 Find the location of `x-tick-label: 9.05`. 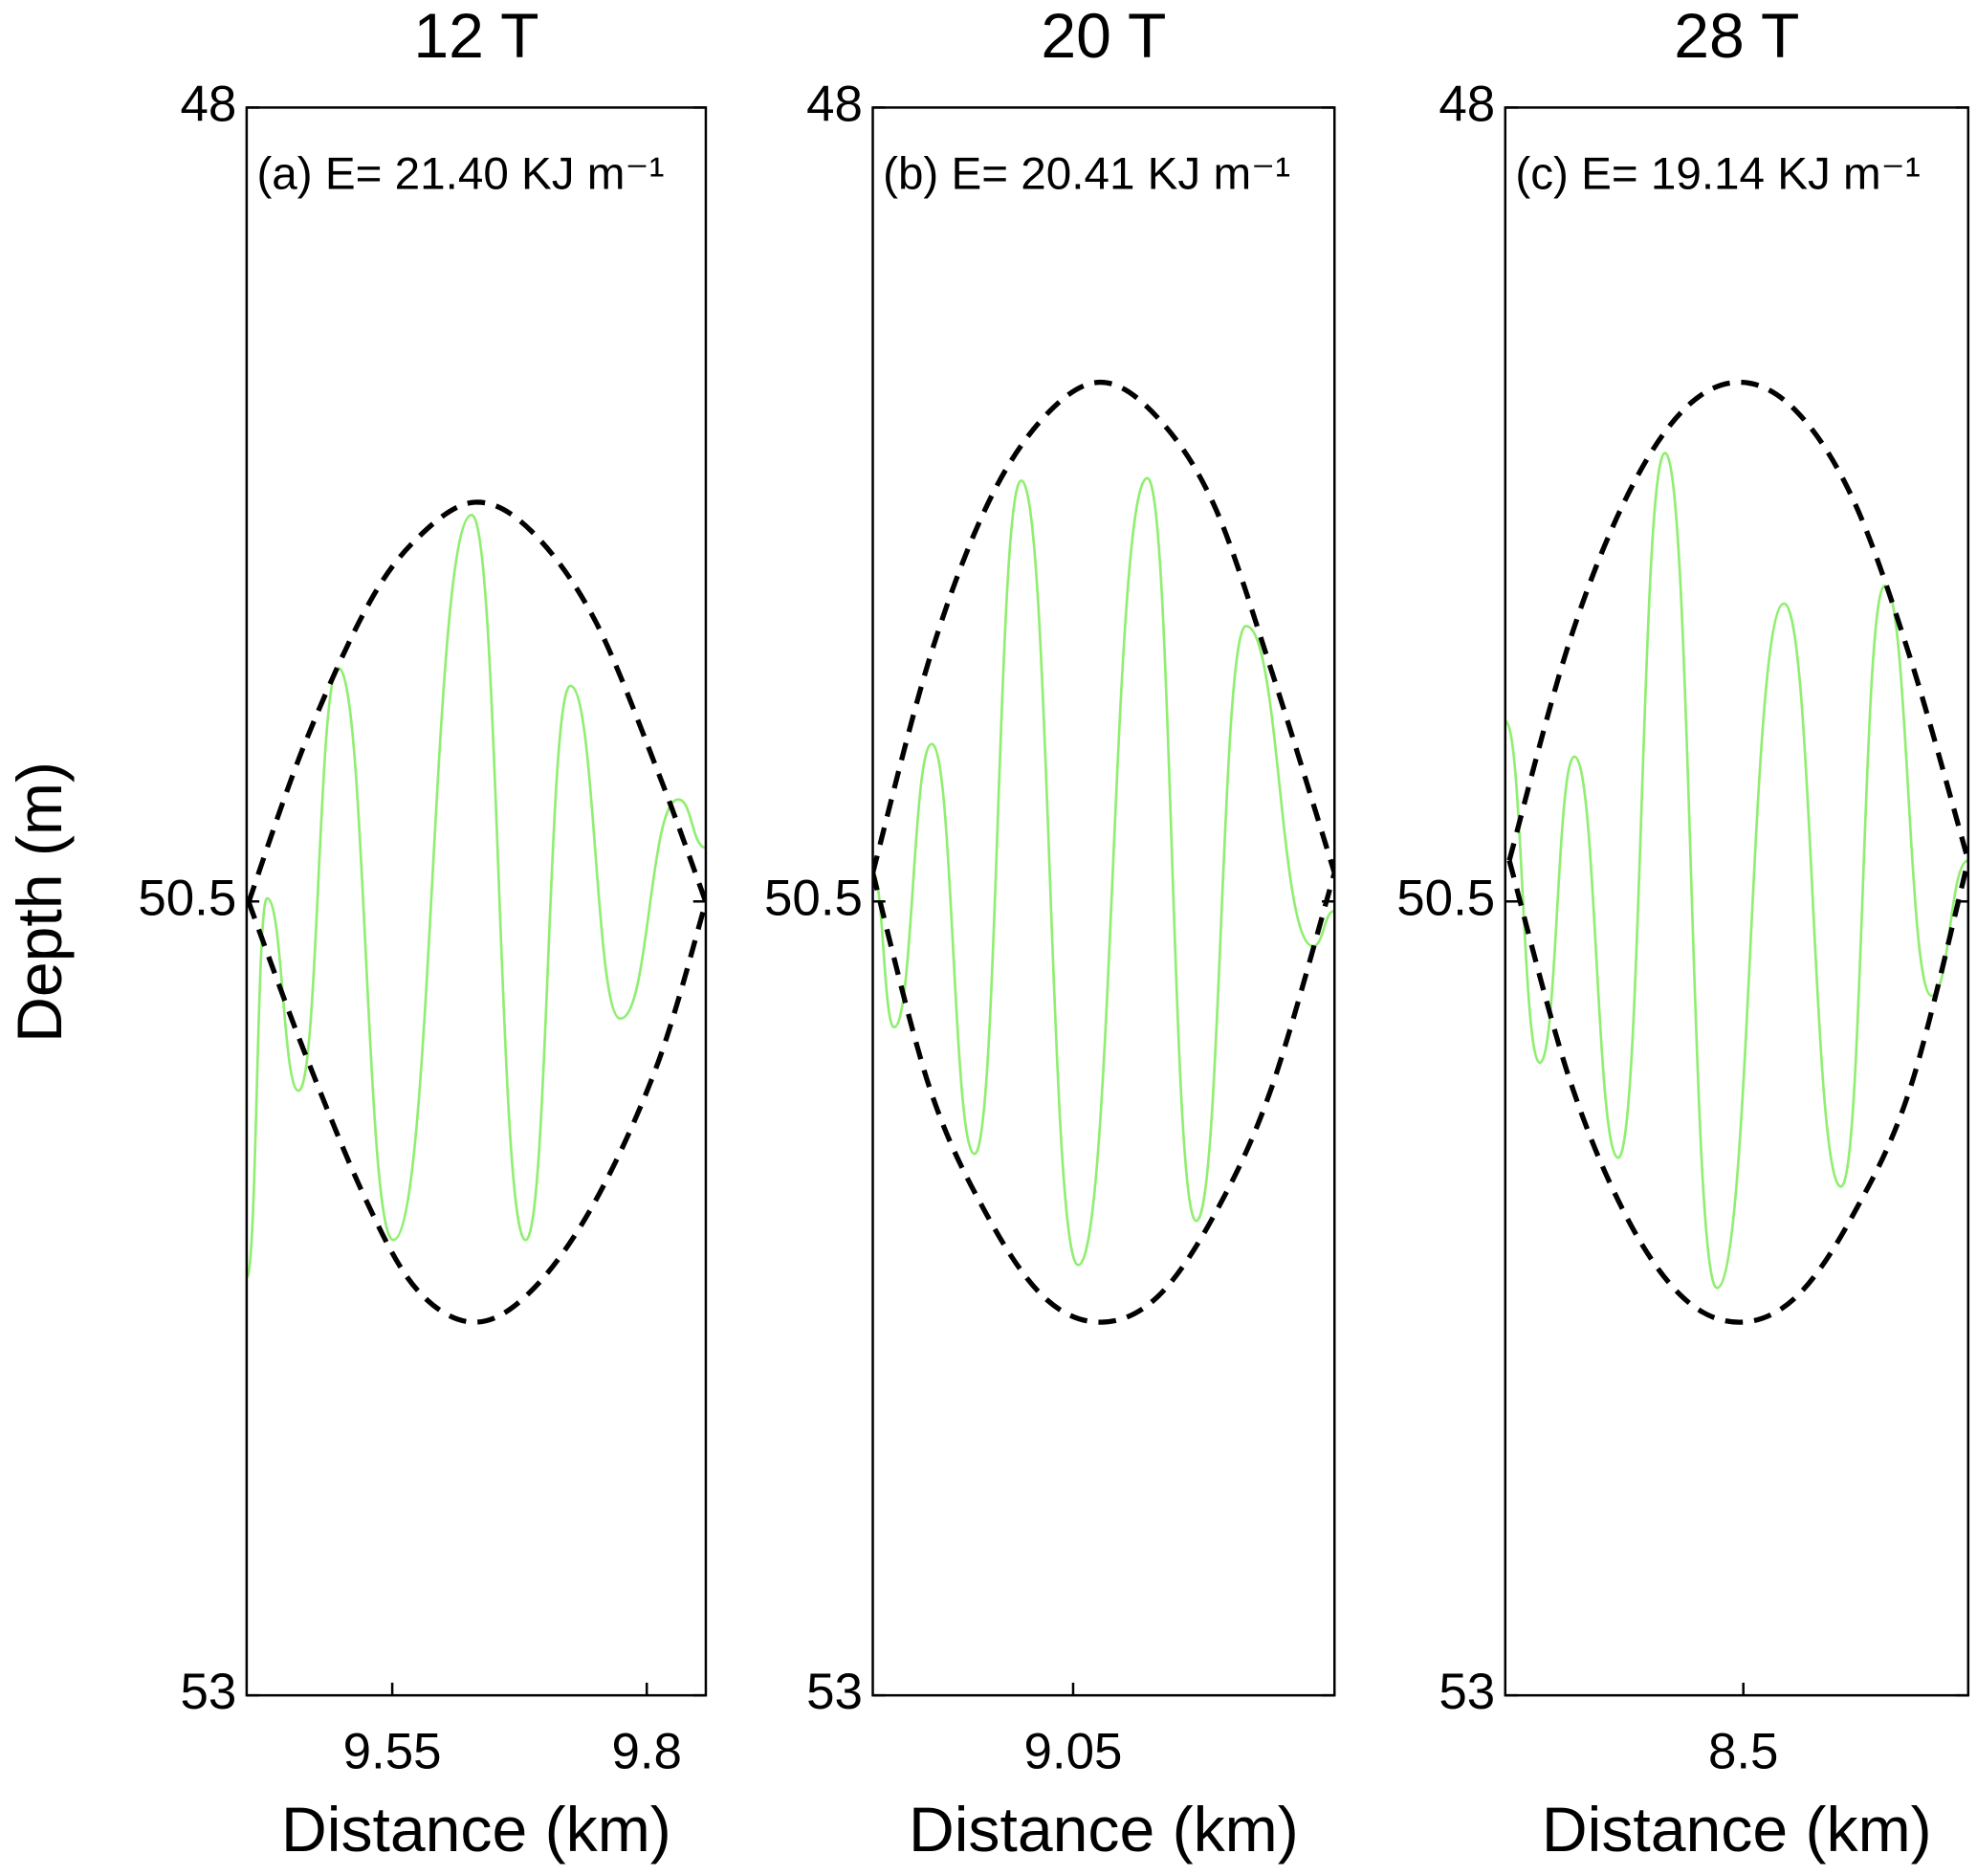

x-tick-label: 9.05 is located at coordinates (1073, 1751).